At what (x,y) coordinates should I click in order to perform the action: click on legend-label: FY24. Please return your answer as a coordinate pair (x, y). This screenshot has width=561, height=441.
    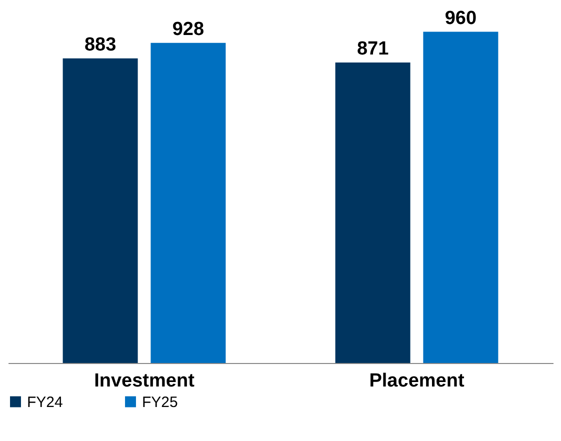
    Looking at the image, I should click on (45, 402).